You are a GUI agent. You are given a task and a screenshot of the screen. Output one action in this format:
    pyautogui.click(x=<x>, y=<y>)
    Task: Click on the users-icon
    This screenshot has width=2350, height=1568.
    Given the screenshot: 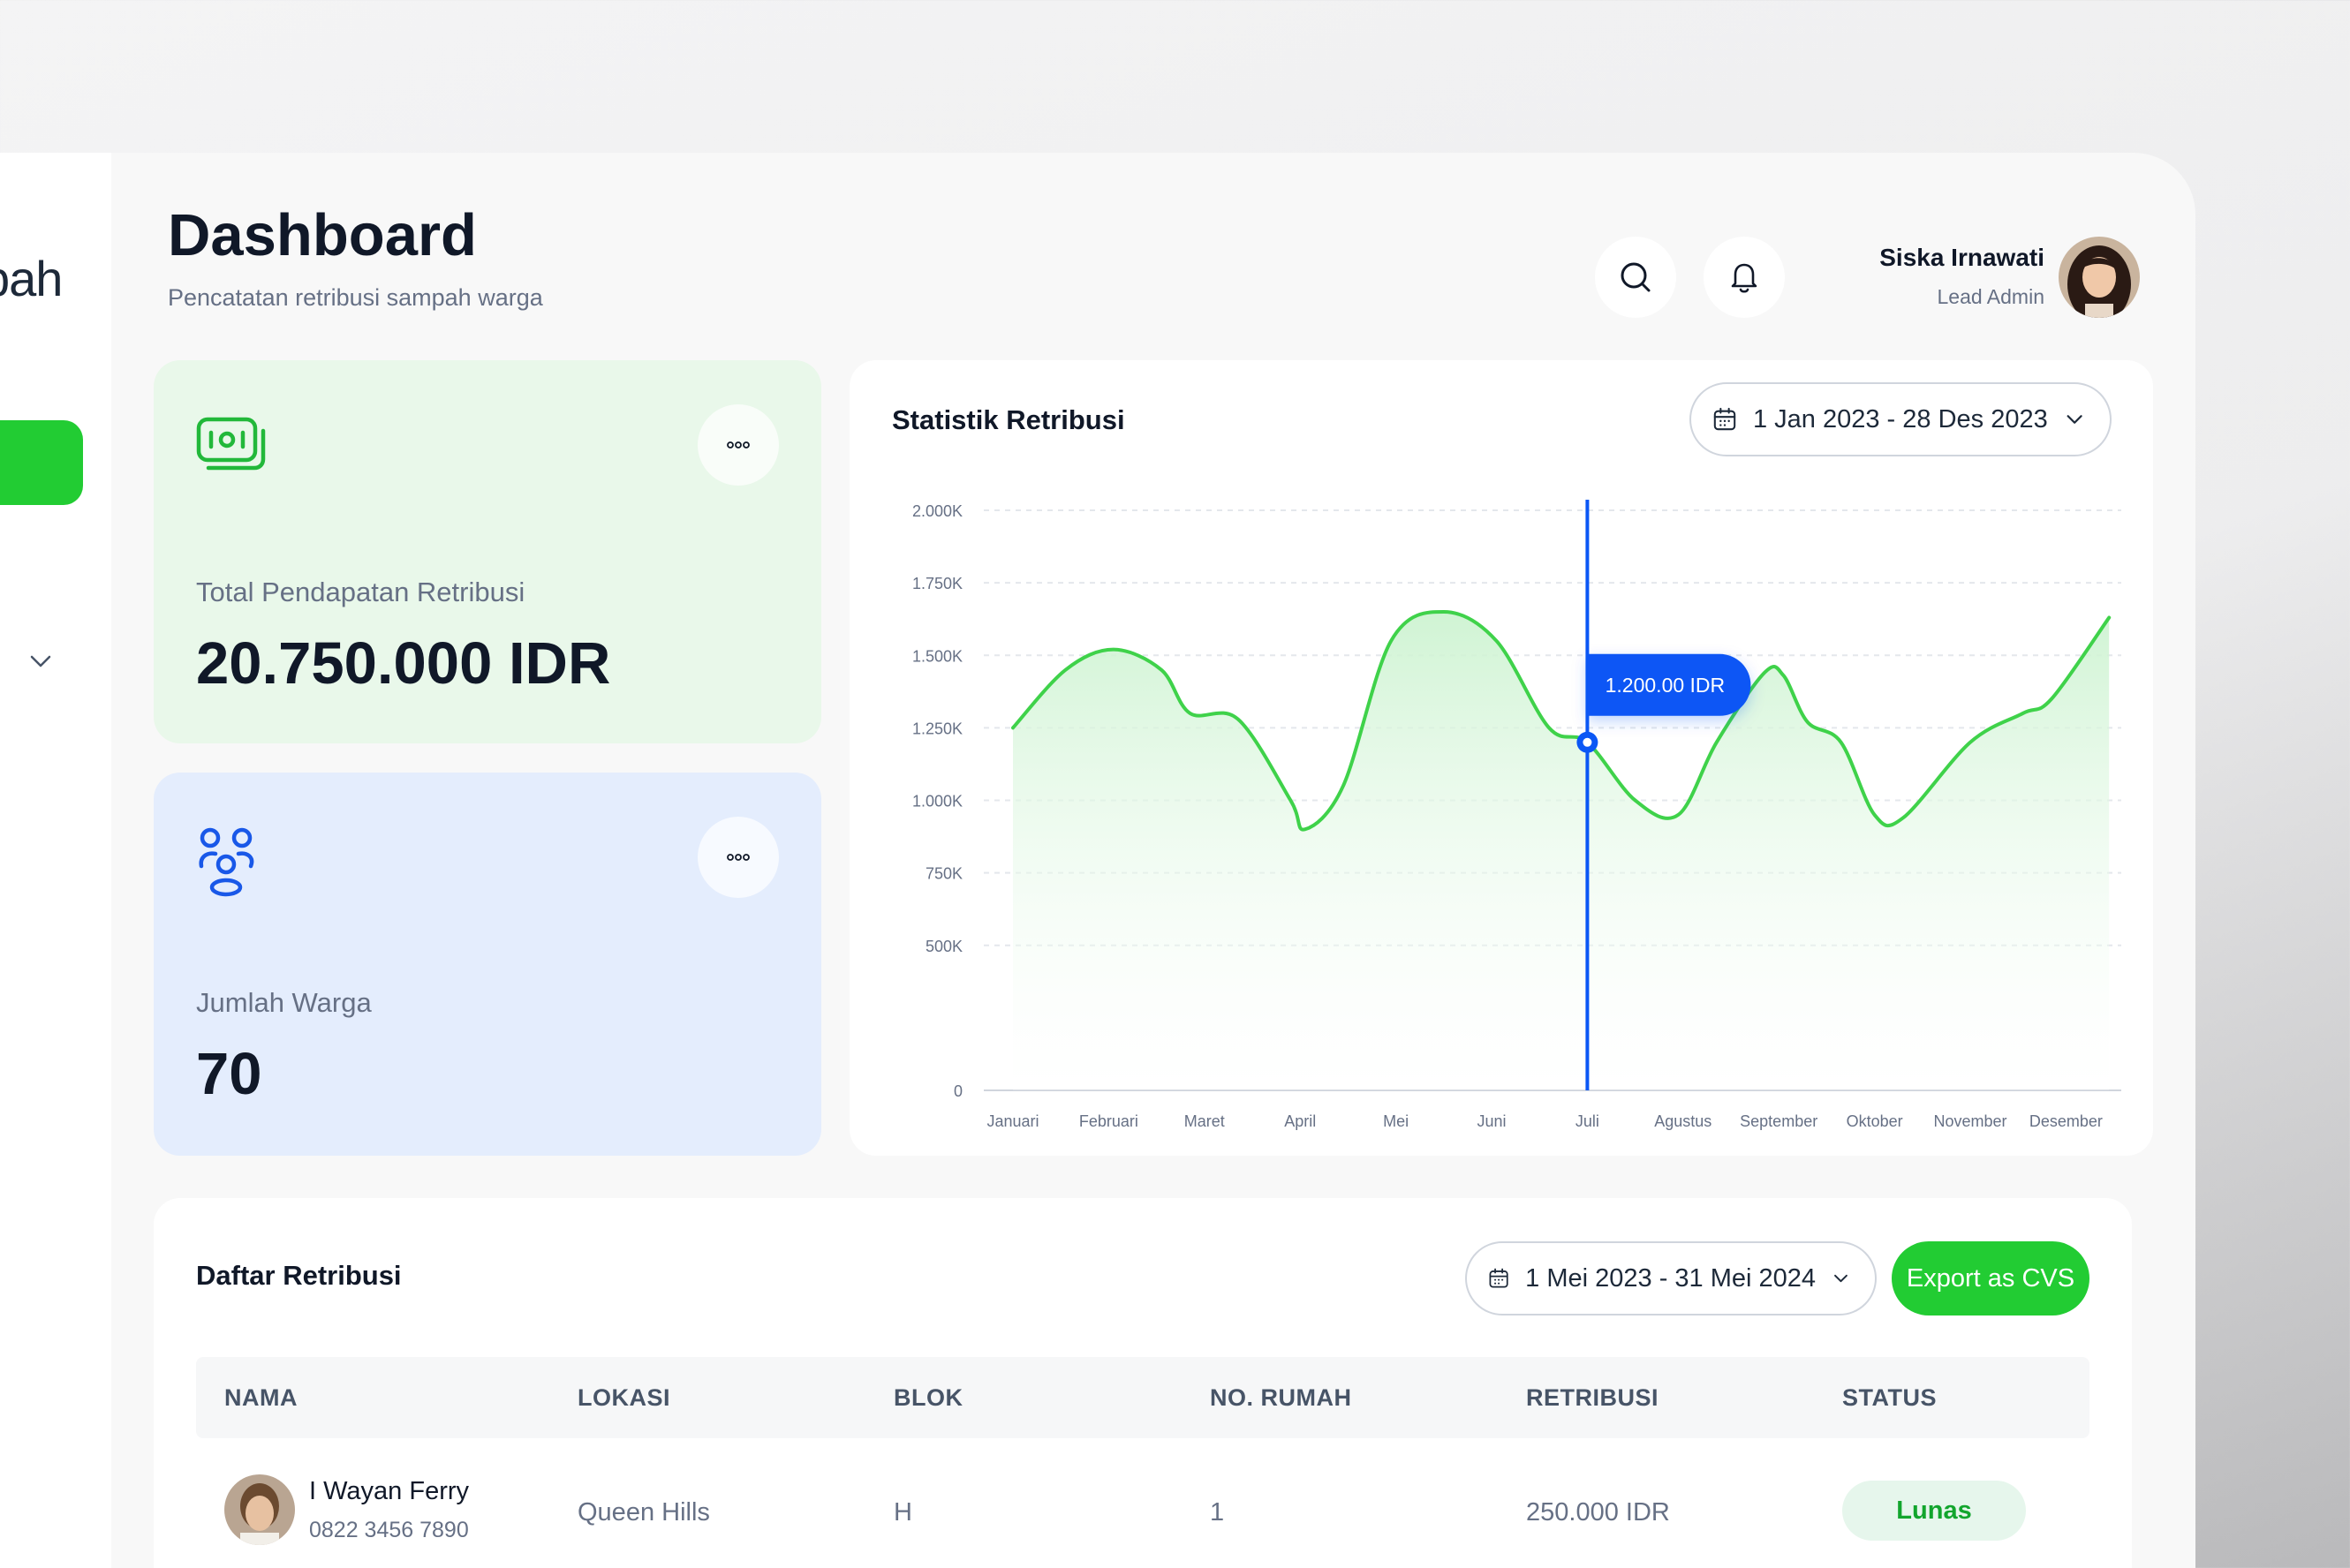 What is the action you would take?
    pyautogui.click(x=226, y=862)
    